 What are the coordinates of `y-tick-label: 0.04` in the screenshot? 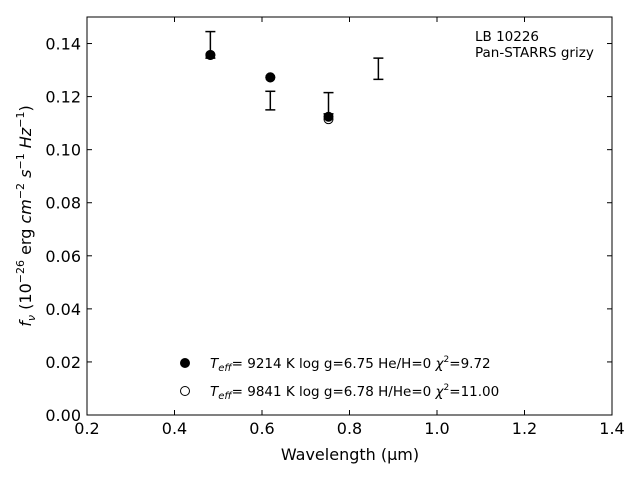 It's located at (63, 309).